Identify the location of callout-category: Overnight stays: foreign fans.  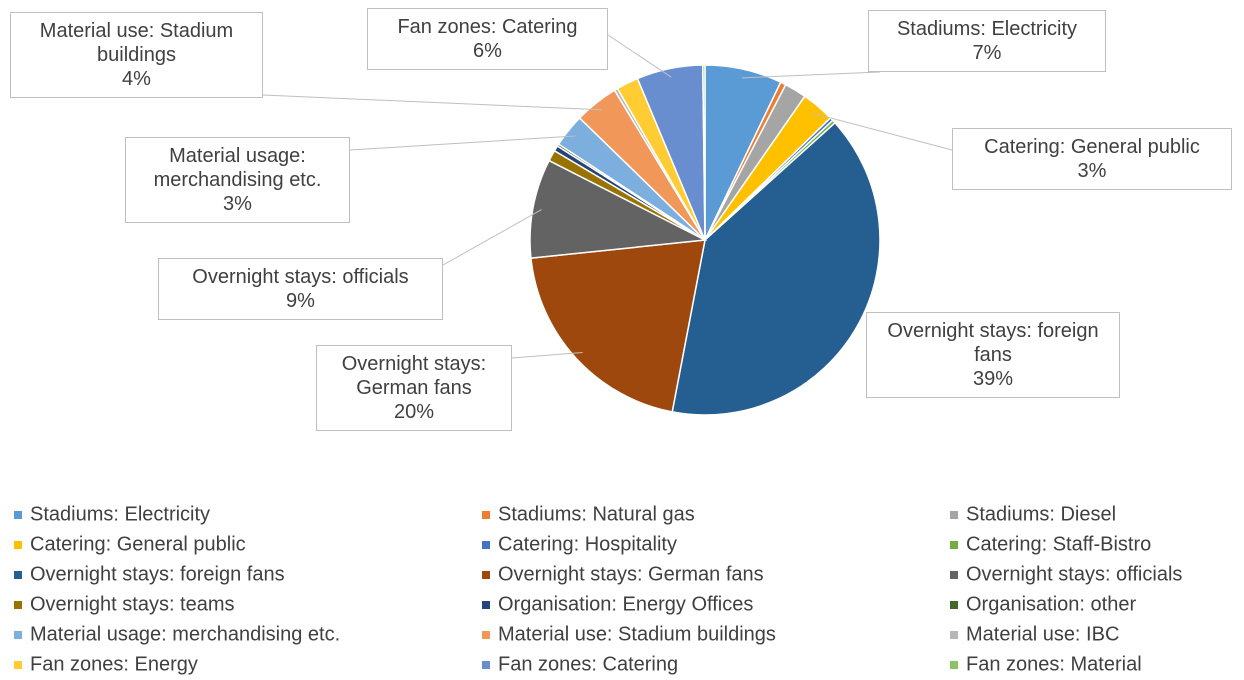
(993, 343).